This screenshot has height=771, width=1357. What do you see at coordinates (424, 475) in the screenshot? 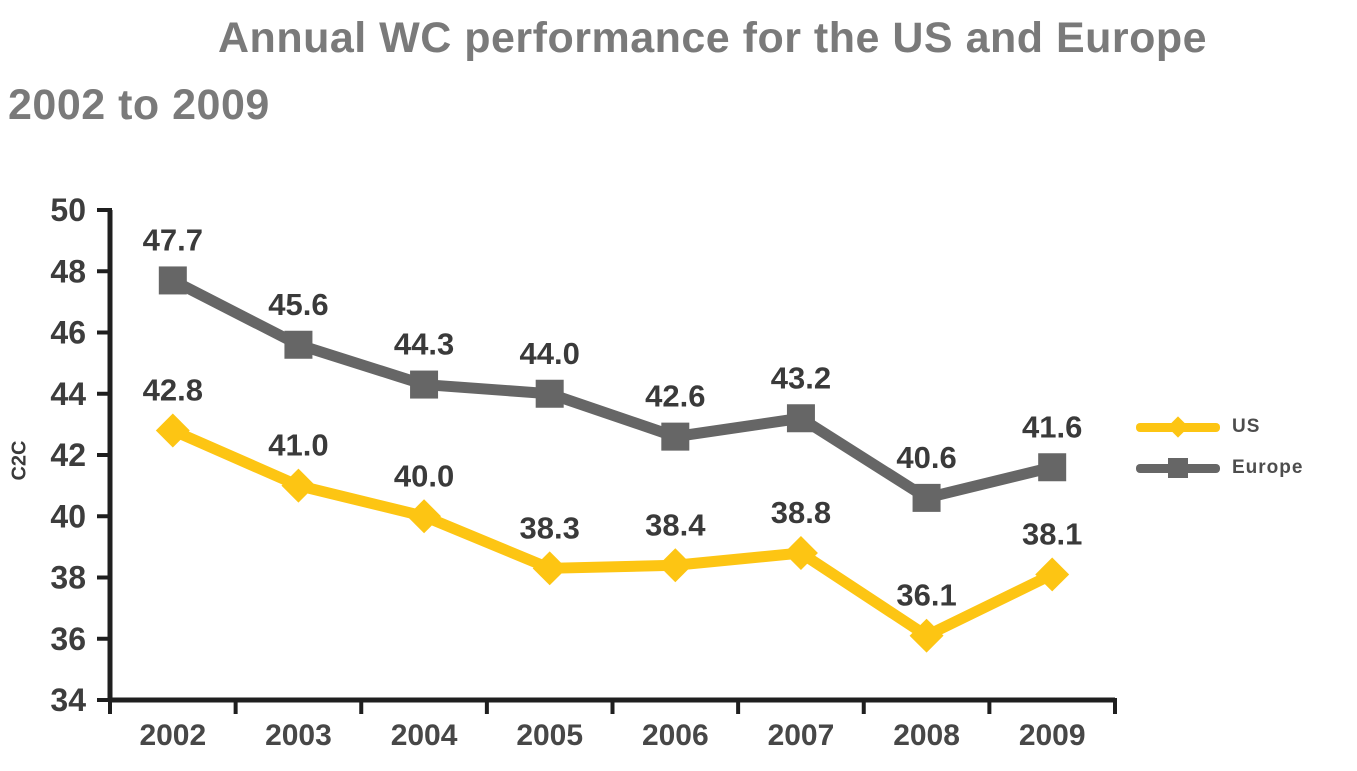
I see `us-data-point-label: 40.0` at bounding box center [424, 475].